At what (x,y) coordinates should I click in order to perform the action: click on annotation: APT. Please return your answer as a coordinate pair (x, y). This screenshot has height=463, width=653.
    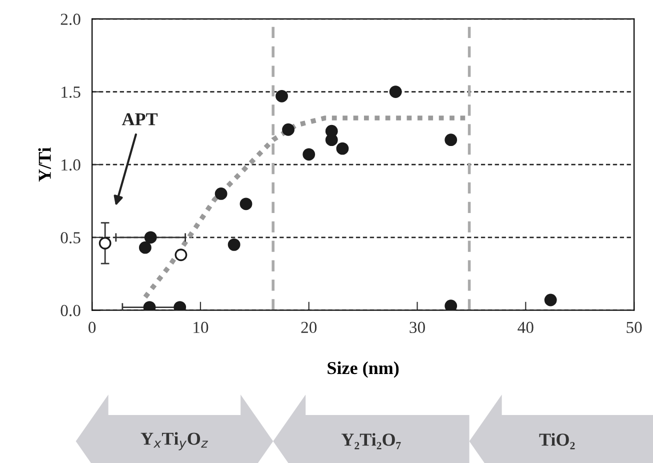
    Looking at the image, I should click on (140, 119).